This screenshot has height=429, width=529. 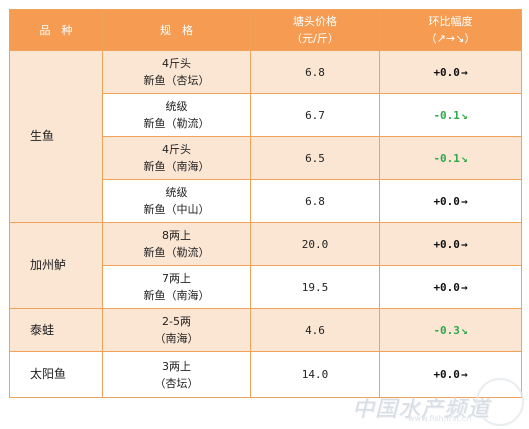 I want to click on watermark-url: www.fishfirst.cn, so click(x=440, y=418).